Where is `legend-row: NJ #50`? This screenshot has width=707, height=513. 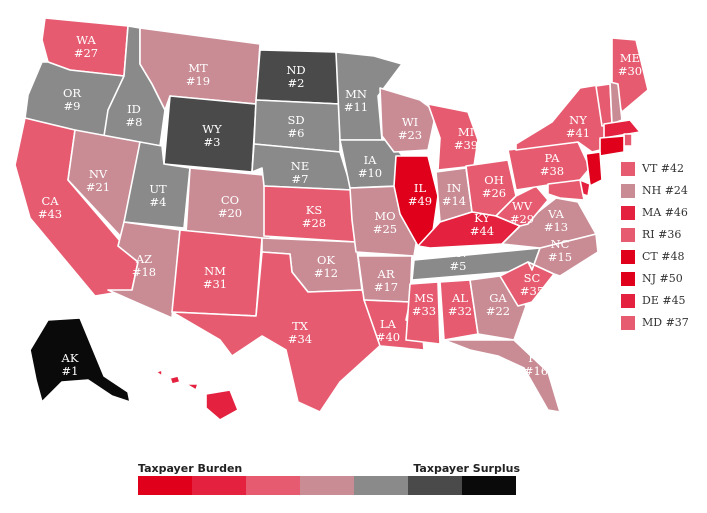 legend-row: NJ #50 is located at coordinates (652, 278).